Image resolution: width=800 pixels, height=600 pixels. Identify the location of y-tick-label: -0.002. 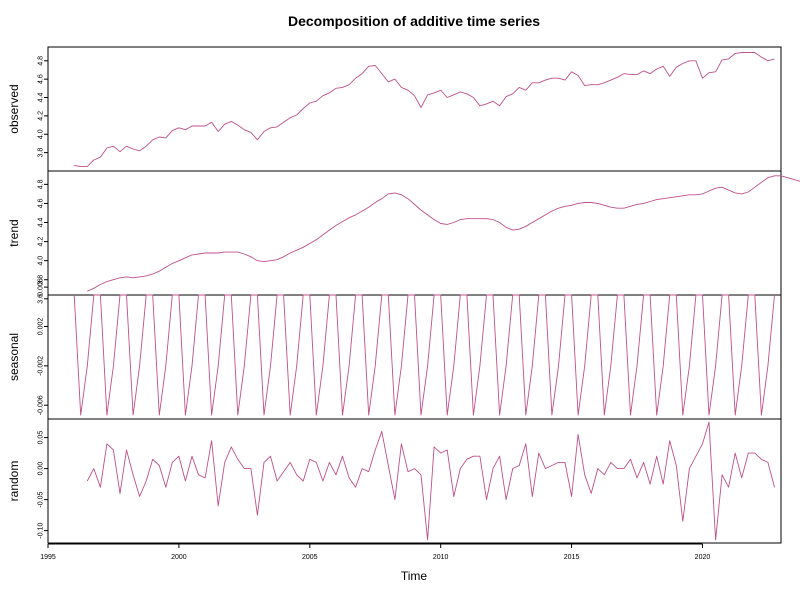
(41, 366).